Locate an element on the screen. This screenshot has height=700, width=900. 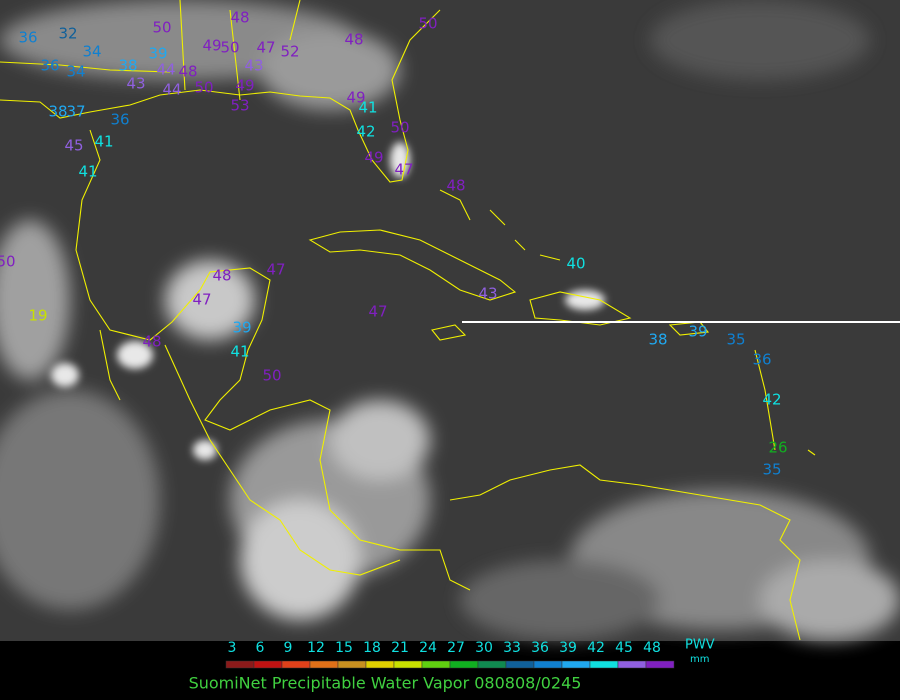
colorbar: 3 6 9 12 15 18 21 24 27 30 33 36 39 42 45 48 is located at coordinates (450, 654).